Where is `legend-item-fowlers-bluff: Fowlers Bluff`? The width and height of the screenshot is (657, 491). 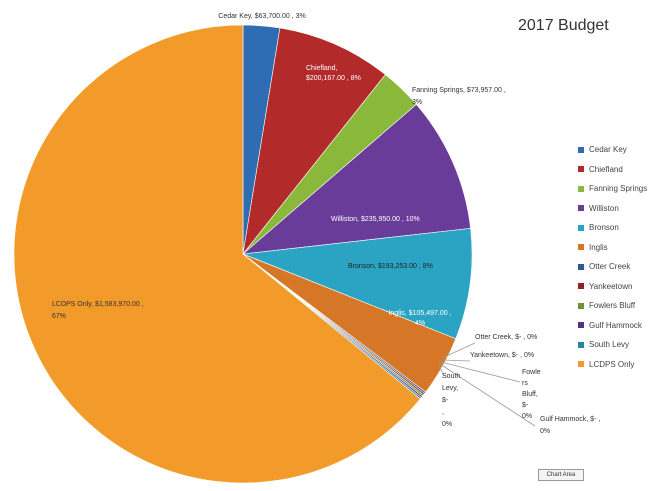
legend-item-fowlers-bluff: Fowlers Bluff is located at coordinates (617, 306).